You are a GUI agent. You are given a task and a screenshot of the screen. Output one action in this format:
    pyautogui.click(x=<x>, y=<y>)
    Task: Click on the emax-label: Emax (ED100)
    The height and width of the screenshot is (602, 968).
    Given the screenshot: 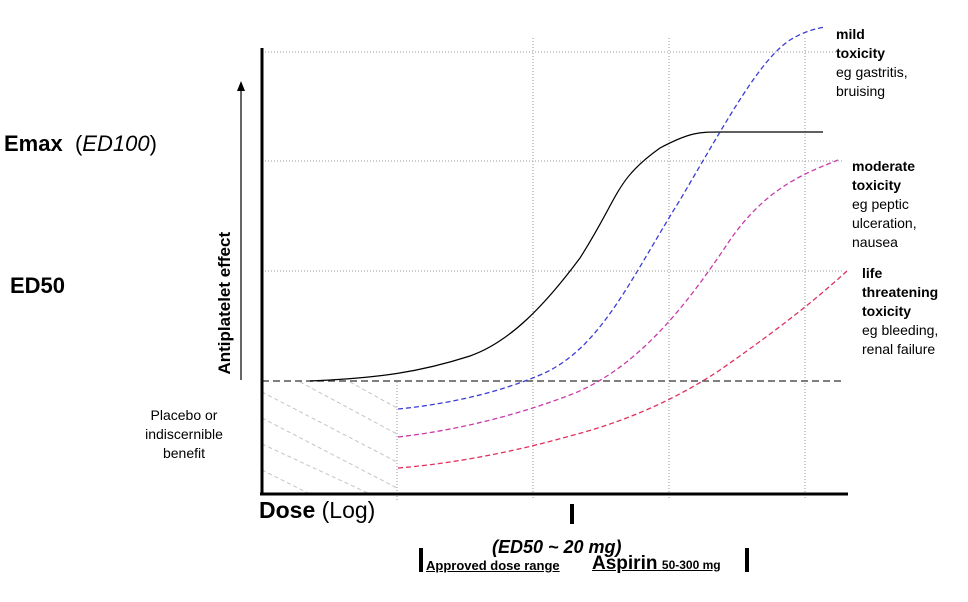 What is the action you would take?
    pyautogui.click(x=80, y=144)
    